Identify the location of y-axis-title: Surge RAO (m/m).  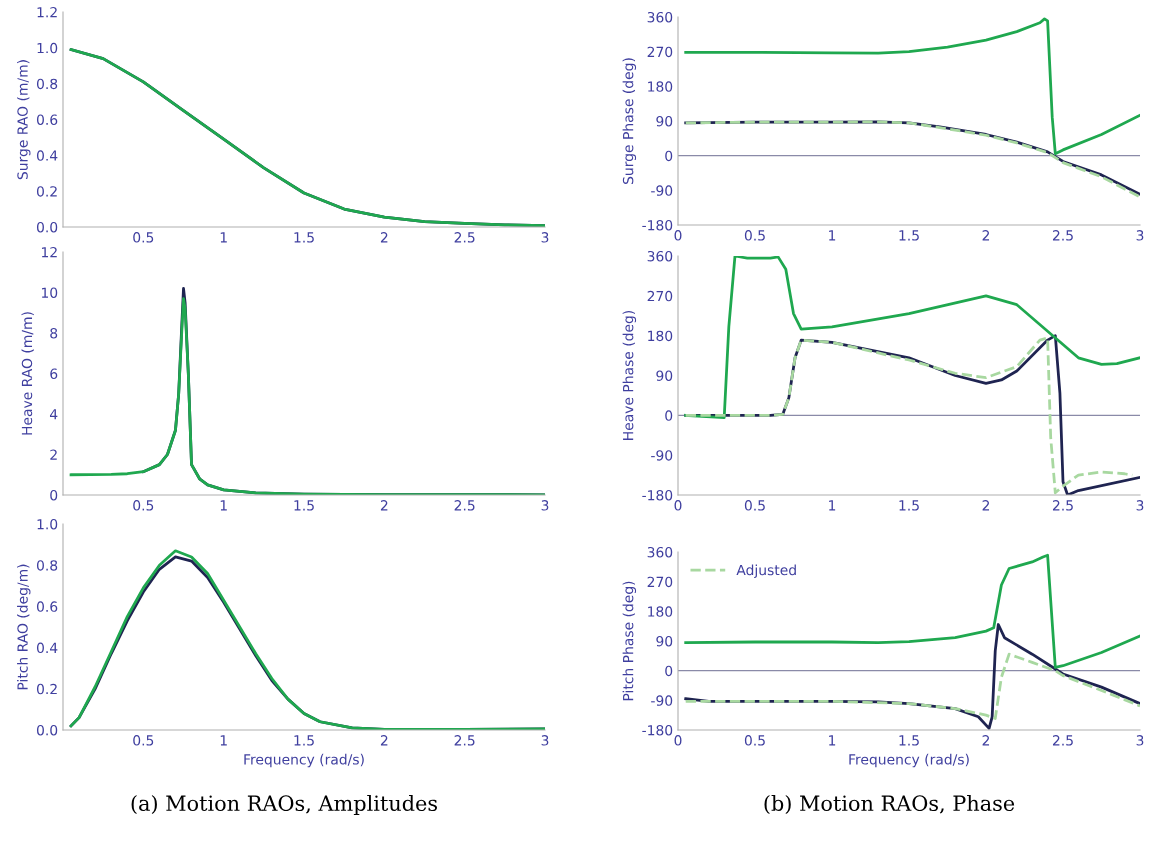
(24, 120).